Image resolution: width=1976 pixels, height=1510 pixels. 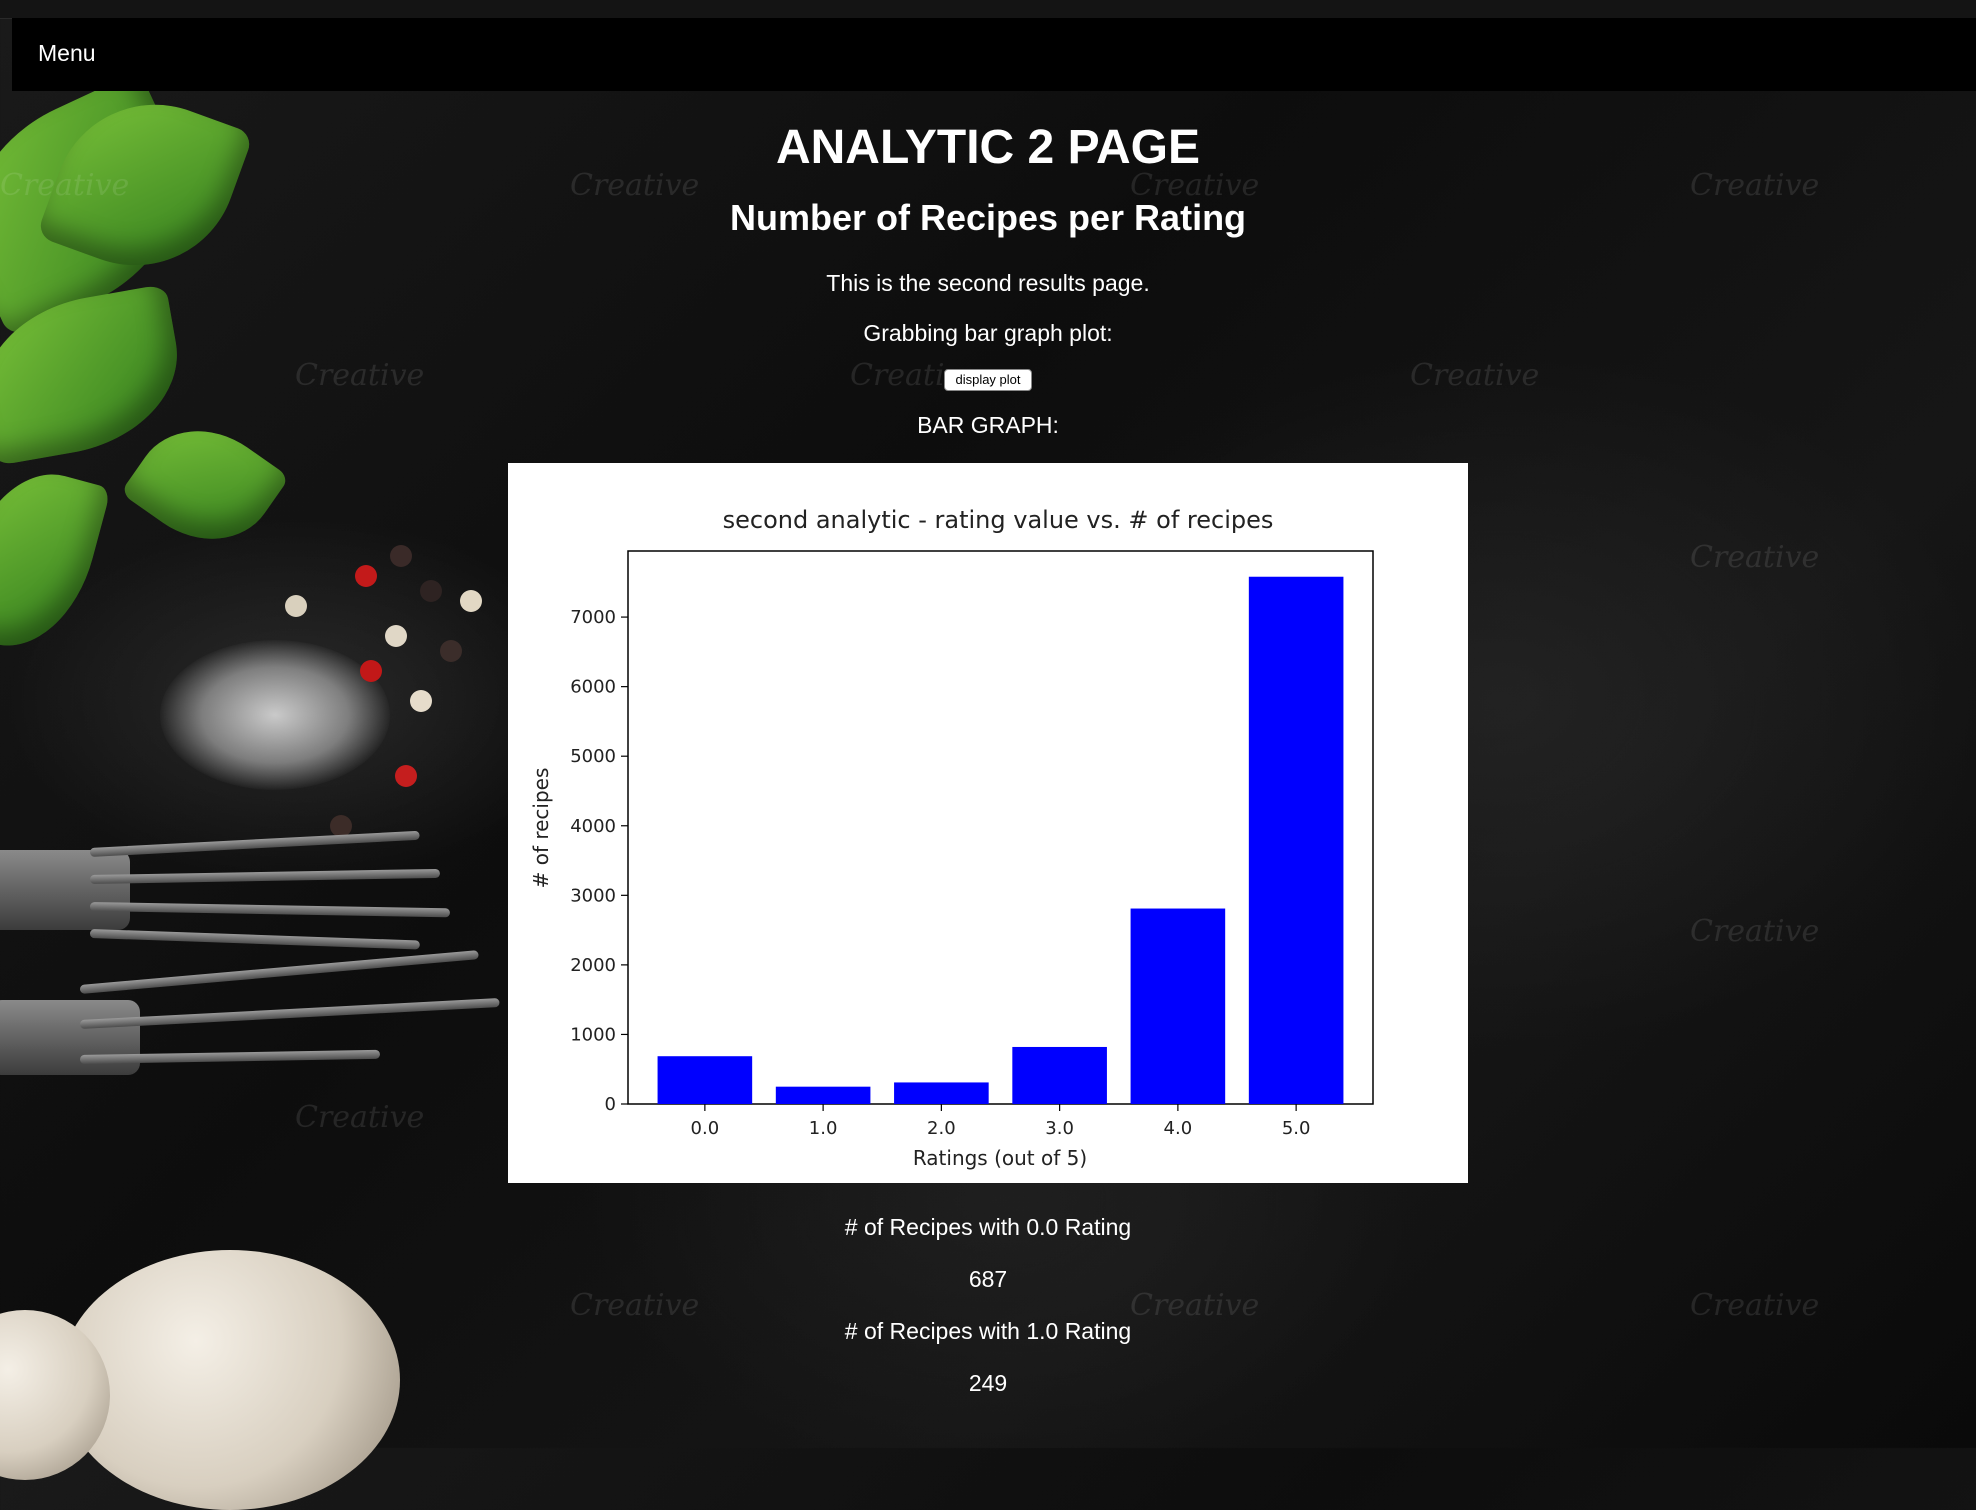 I want to click on button-row: display plot, so click(x=988, y=380).